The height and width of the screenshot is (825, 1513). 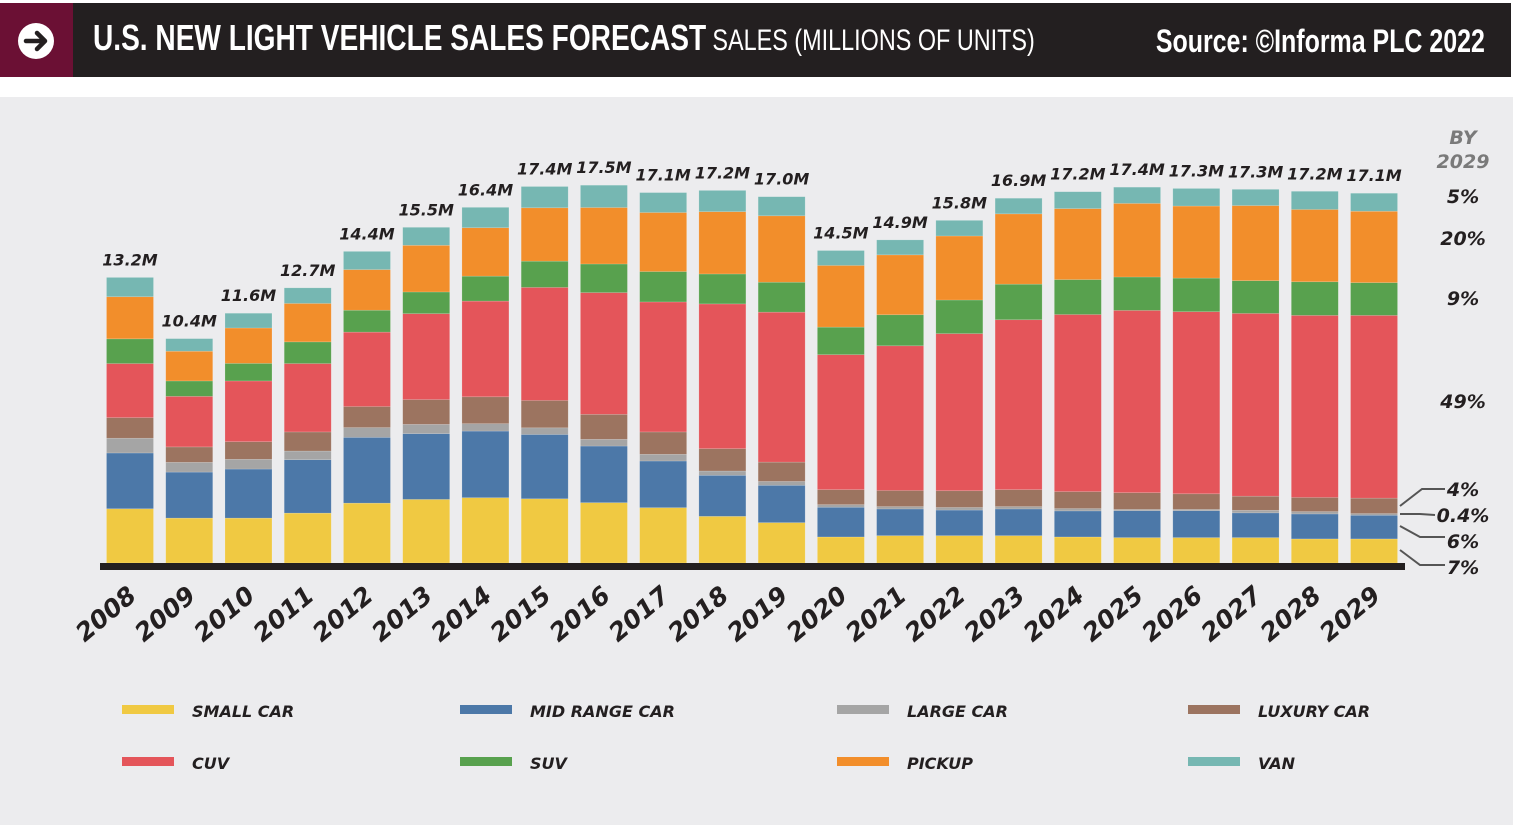 What do you see at coordinates (603, 167) in the screenshot?
I see `total-label: 17.5M` at bounding box center [603, 167].